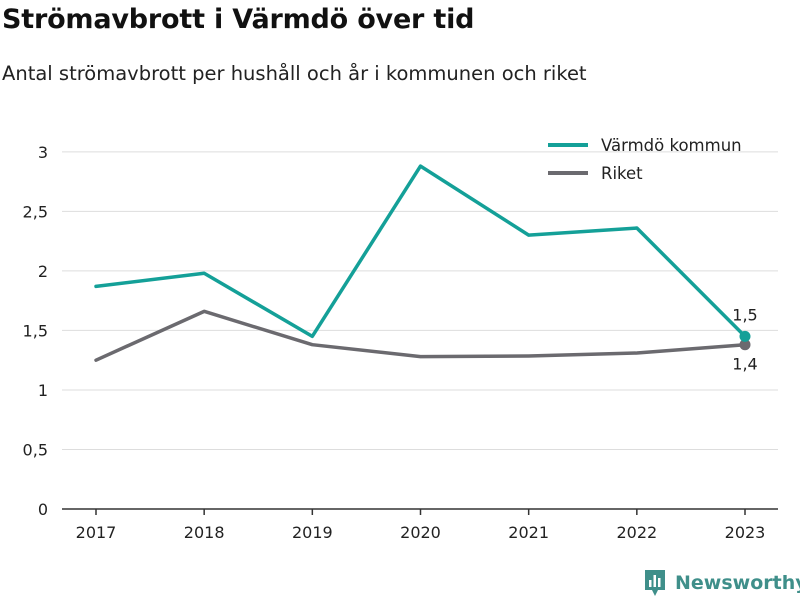  What do you see at coordinates (204, 532) in the screenshot?
I see `x-tick-label: 2018` at bounding box center [204, 532].